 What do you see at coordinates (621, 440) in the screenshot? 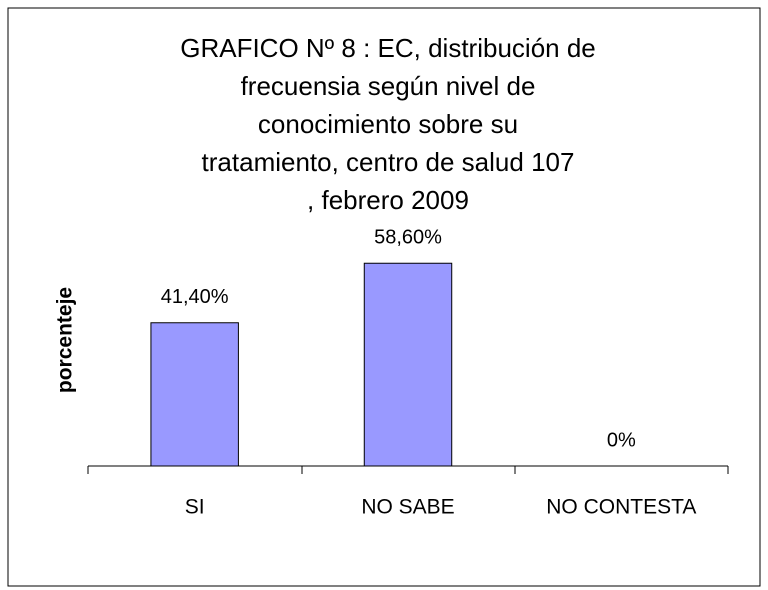
I see `data-label: 0%` at bounding box center [621, 440].